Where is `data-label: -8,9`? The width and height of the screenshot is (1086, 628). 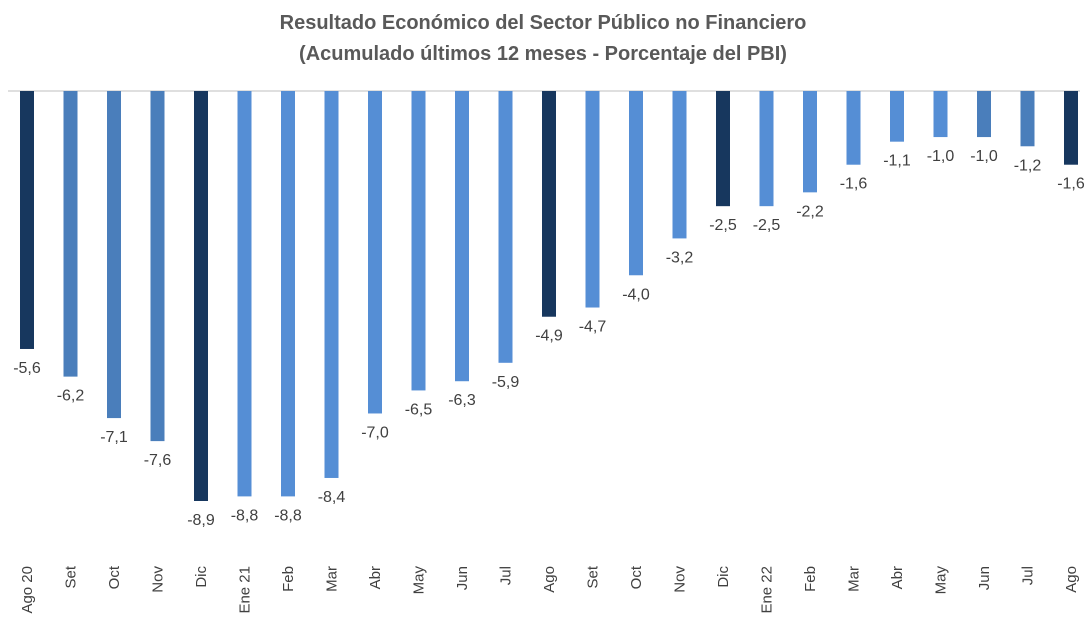
data-label: -8,9 is located at coordinates (201, 520).